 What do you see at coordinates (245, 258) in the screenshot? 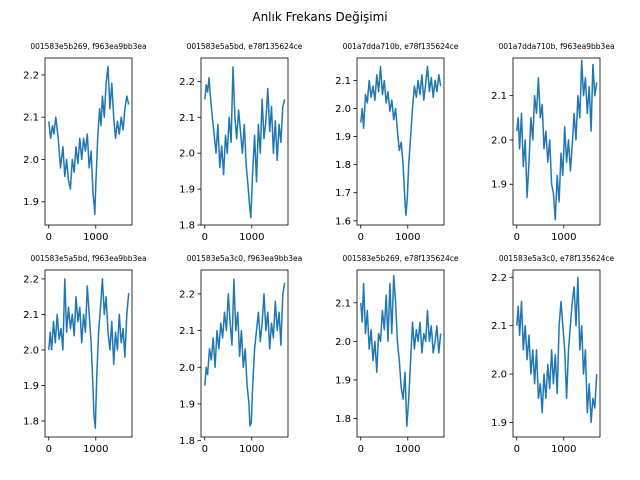
I see `subplot-title: 001583e5a3c0, f963ea9bb3ea` at bounding box center [245, 258].